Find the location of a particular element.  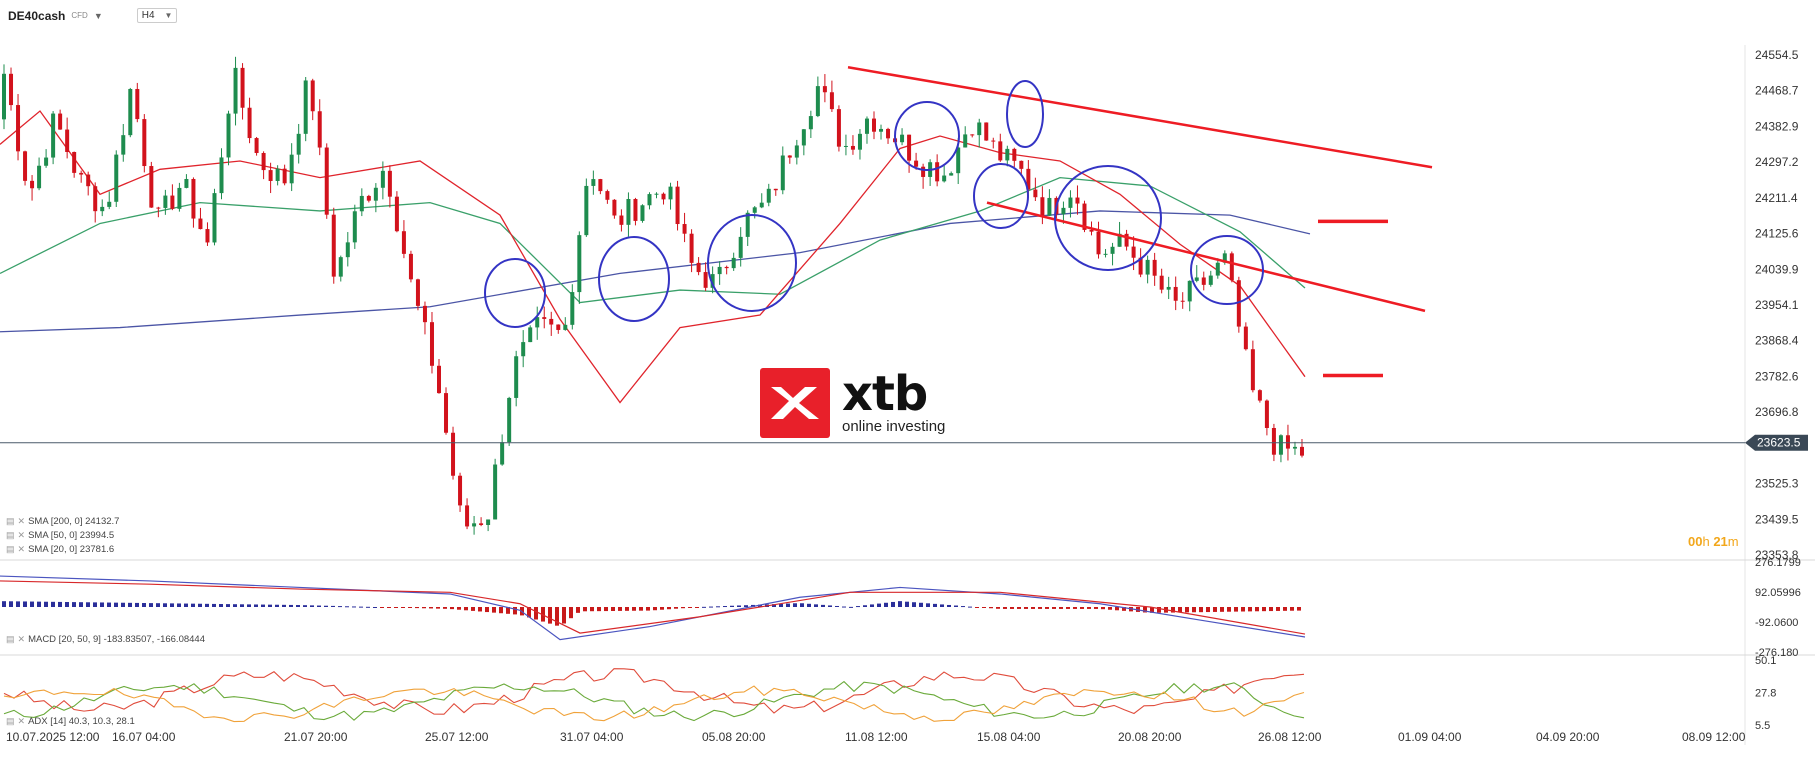

symbol-label: DE40cash is located at coordinates (37, 15).